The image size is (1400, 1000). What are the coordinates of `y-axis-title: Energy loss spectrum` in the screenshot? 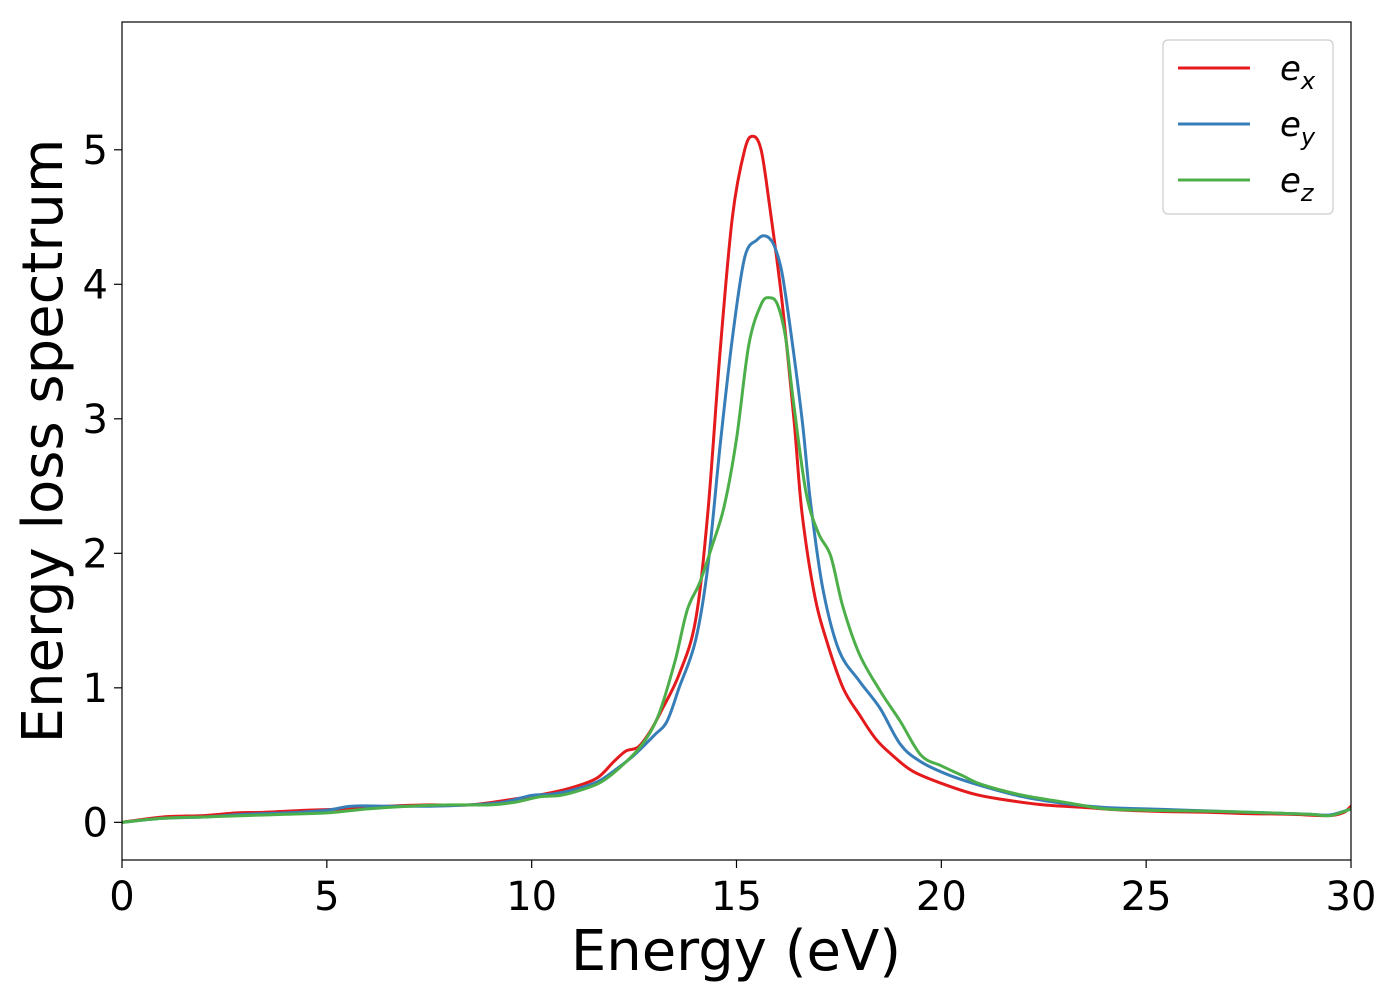 It's located at (43, 441).